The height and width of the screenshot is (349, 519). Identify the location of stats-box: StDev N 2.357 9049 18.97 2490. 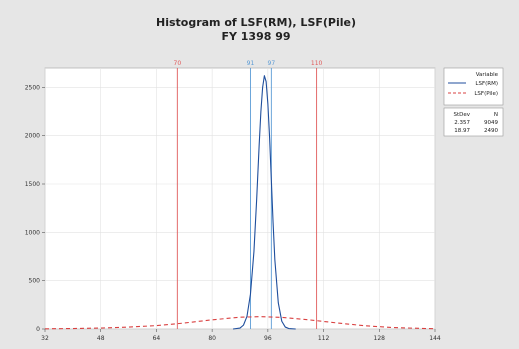
(473, 122).